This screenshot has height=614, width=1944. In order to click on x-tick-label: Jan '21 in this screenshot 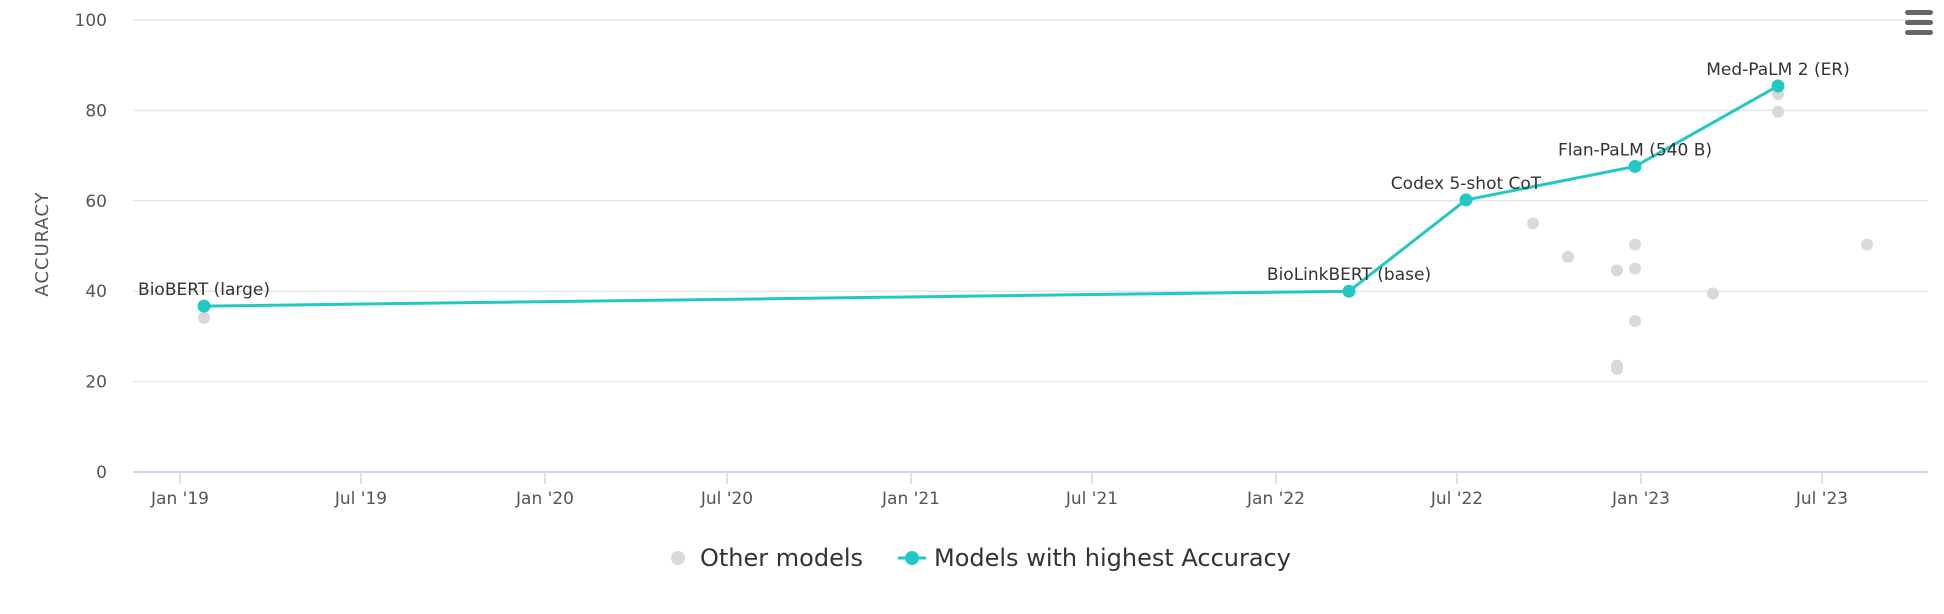, I will do `click(910, 499)`.